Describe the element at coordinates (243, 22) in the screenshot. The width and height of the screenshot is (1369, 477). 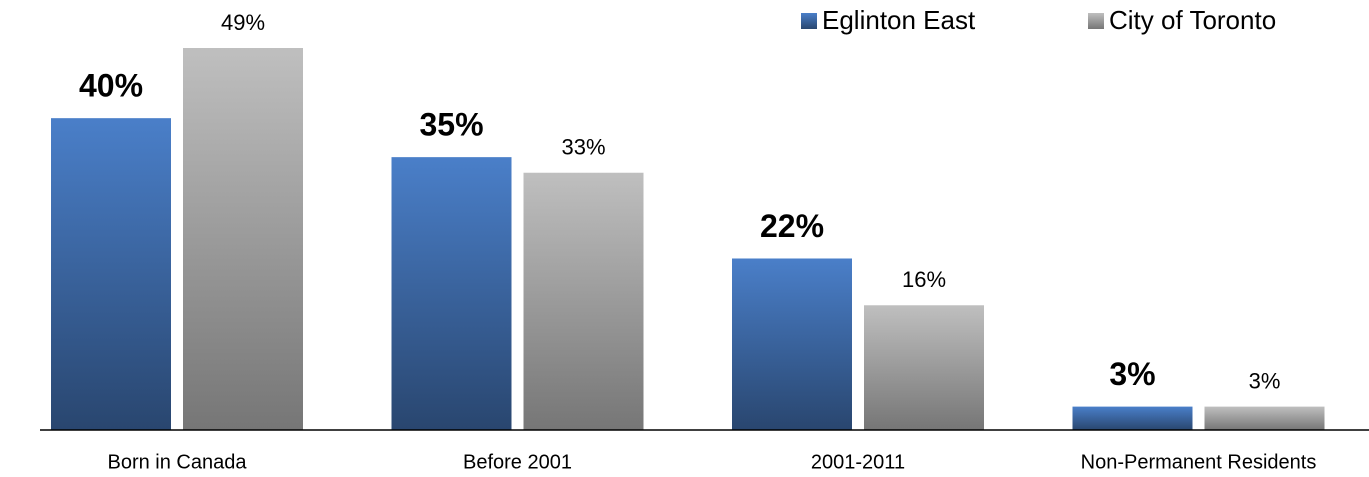
I see `data-label: 49%` at that location.